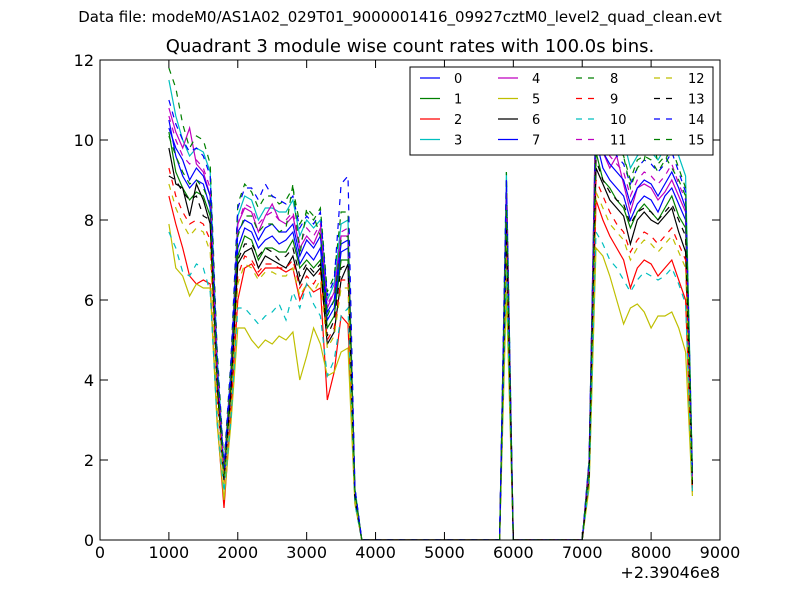  Describe the element at coordinates (536, 120) in the screenshot. I see `legend-label-6: 6` at that location.